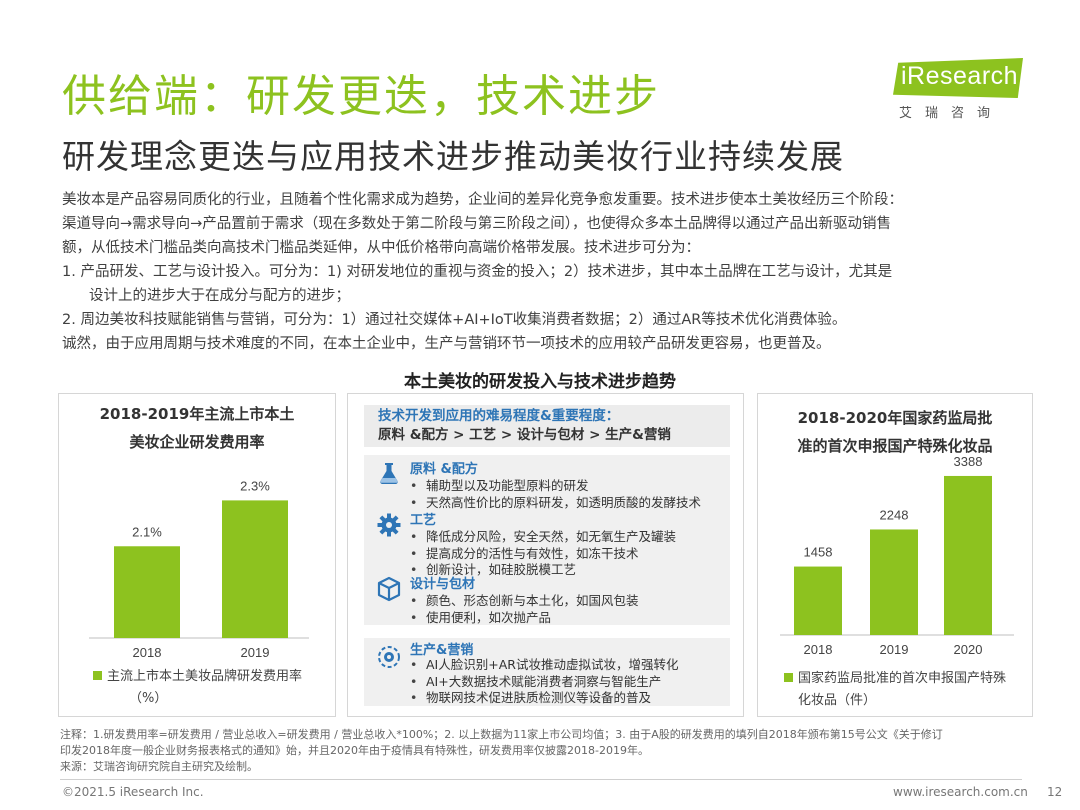 Image resolution: width=1080 pixels, height=810 pixels. I want to click on category-items: 辅助型以及功能型原料的研发 天然高性价比的原料研发，如透明质酸的发酵技术, so click(555, 494).